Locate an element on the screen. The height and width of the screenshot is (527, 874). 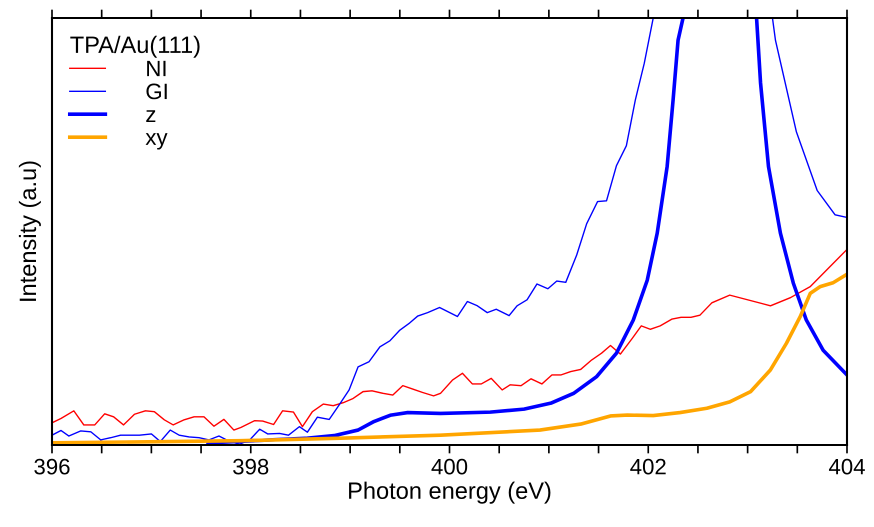
legend-title: TPA/Au(111) is located at coordinates (135, 47).